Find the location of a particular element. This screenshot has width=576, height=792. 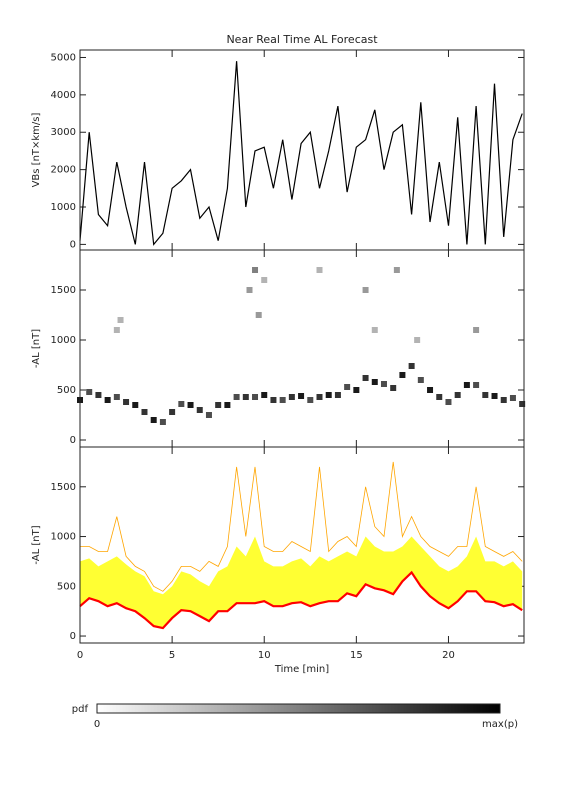

colorbar-min: 0 is located at coordinates (97, 724).